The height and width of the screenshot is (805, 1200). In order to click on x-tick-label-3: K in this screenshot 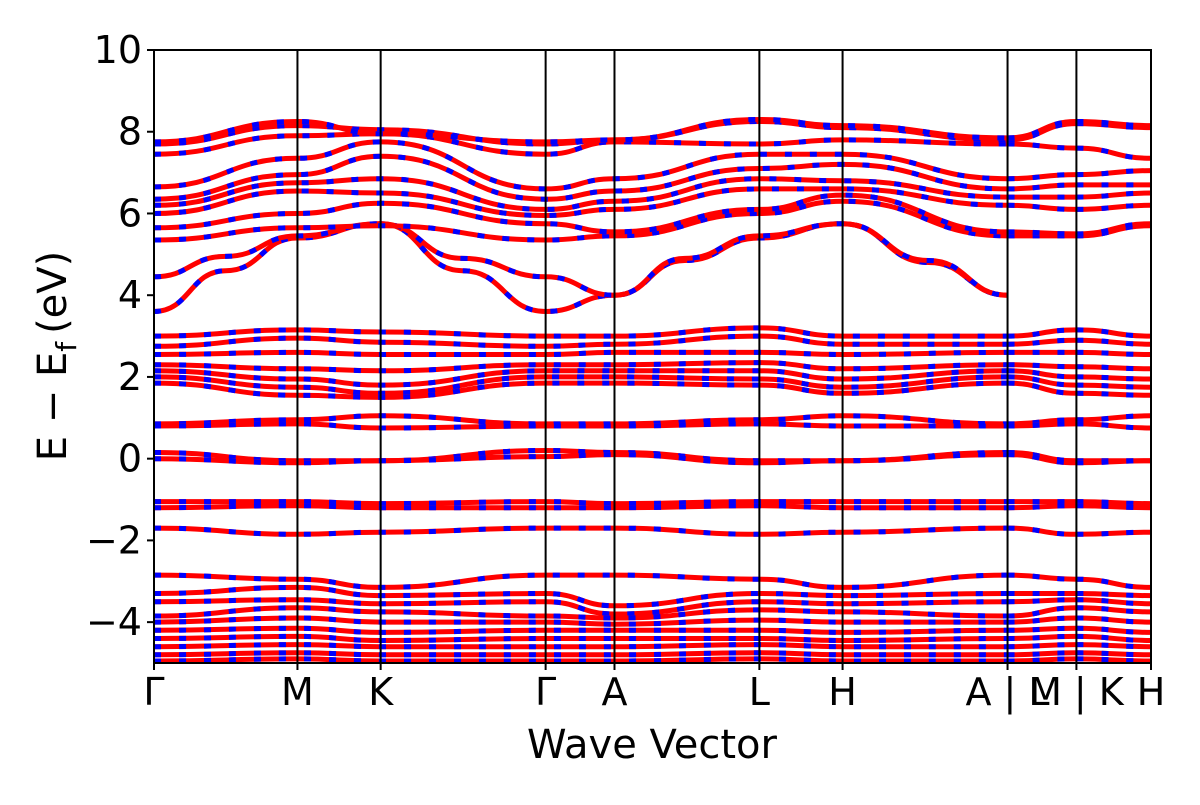, I will do `click(381, 692)`.